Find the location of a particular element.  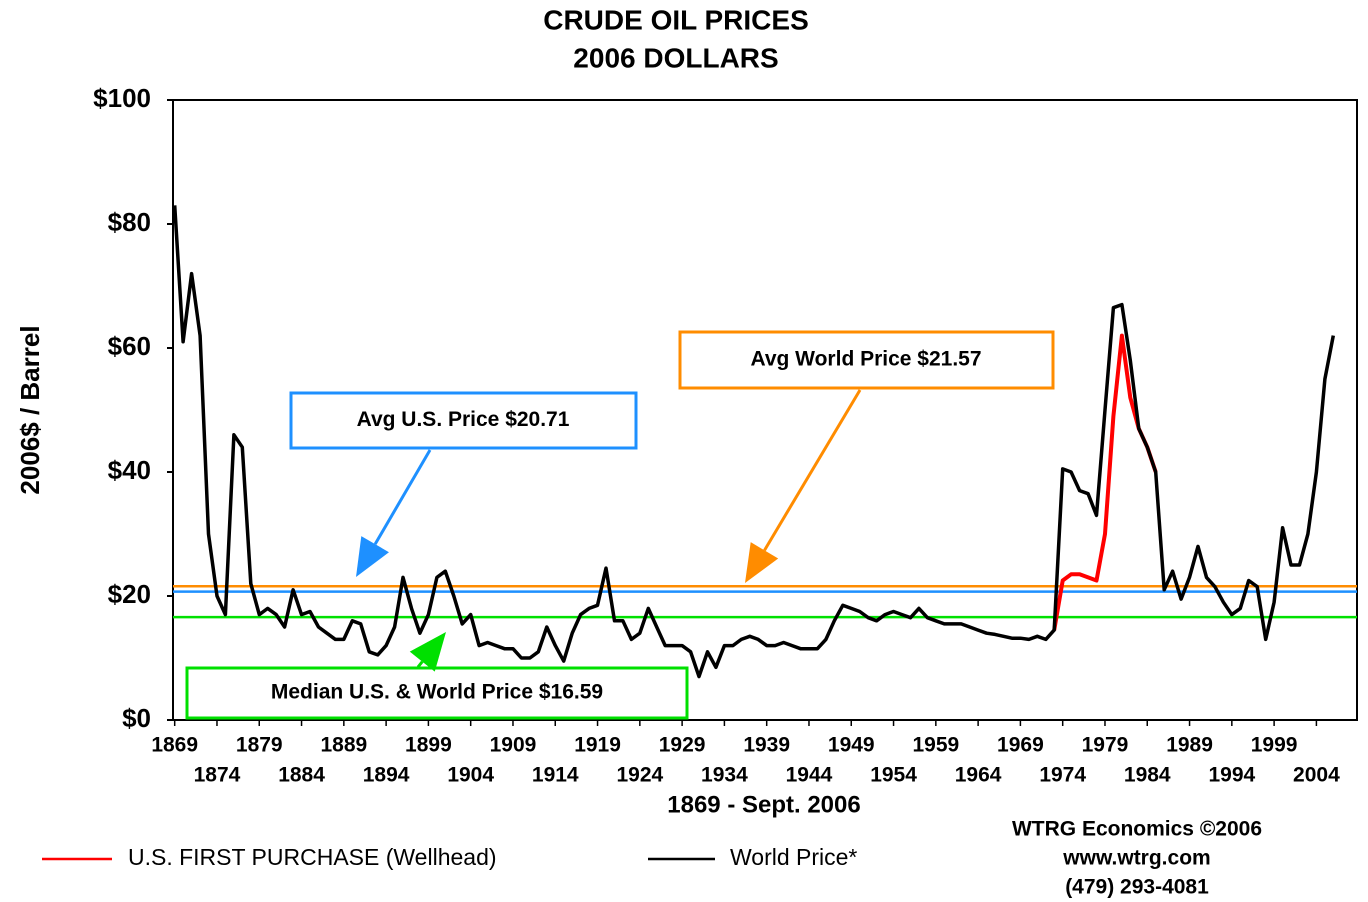

y-tick-label: $100 is located at coordinates (122, 98).